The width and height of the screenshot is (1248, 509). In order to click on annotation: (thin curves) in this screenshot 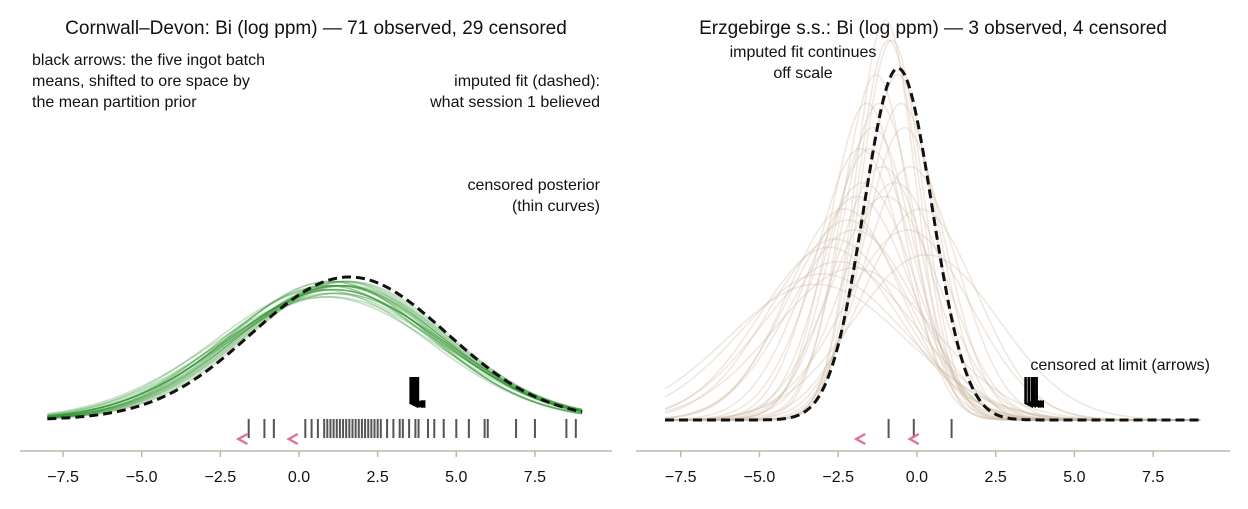, I will do `click(556, 206)`.